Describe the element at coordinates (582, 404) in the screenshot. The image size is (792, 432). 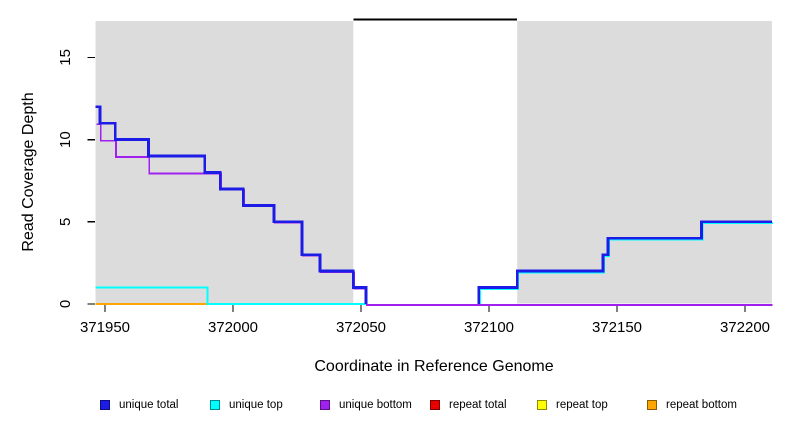
I see `legend-label: repeat top` at that location.